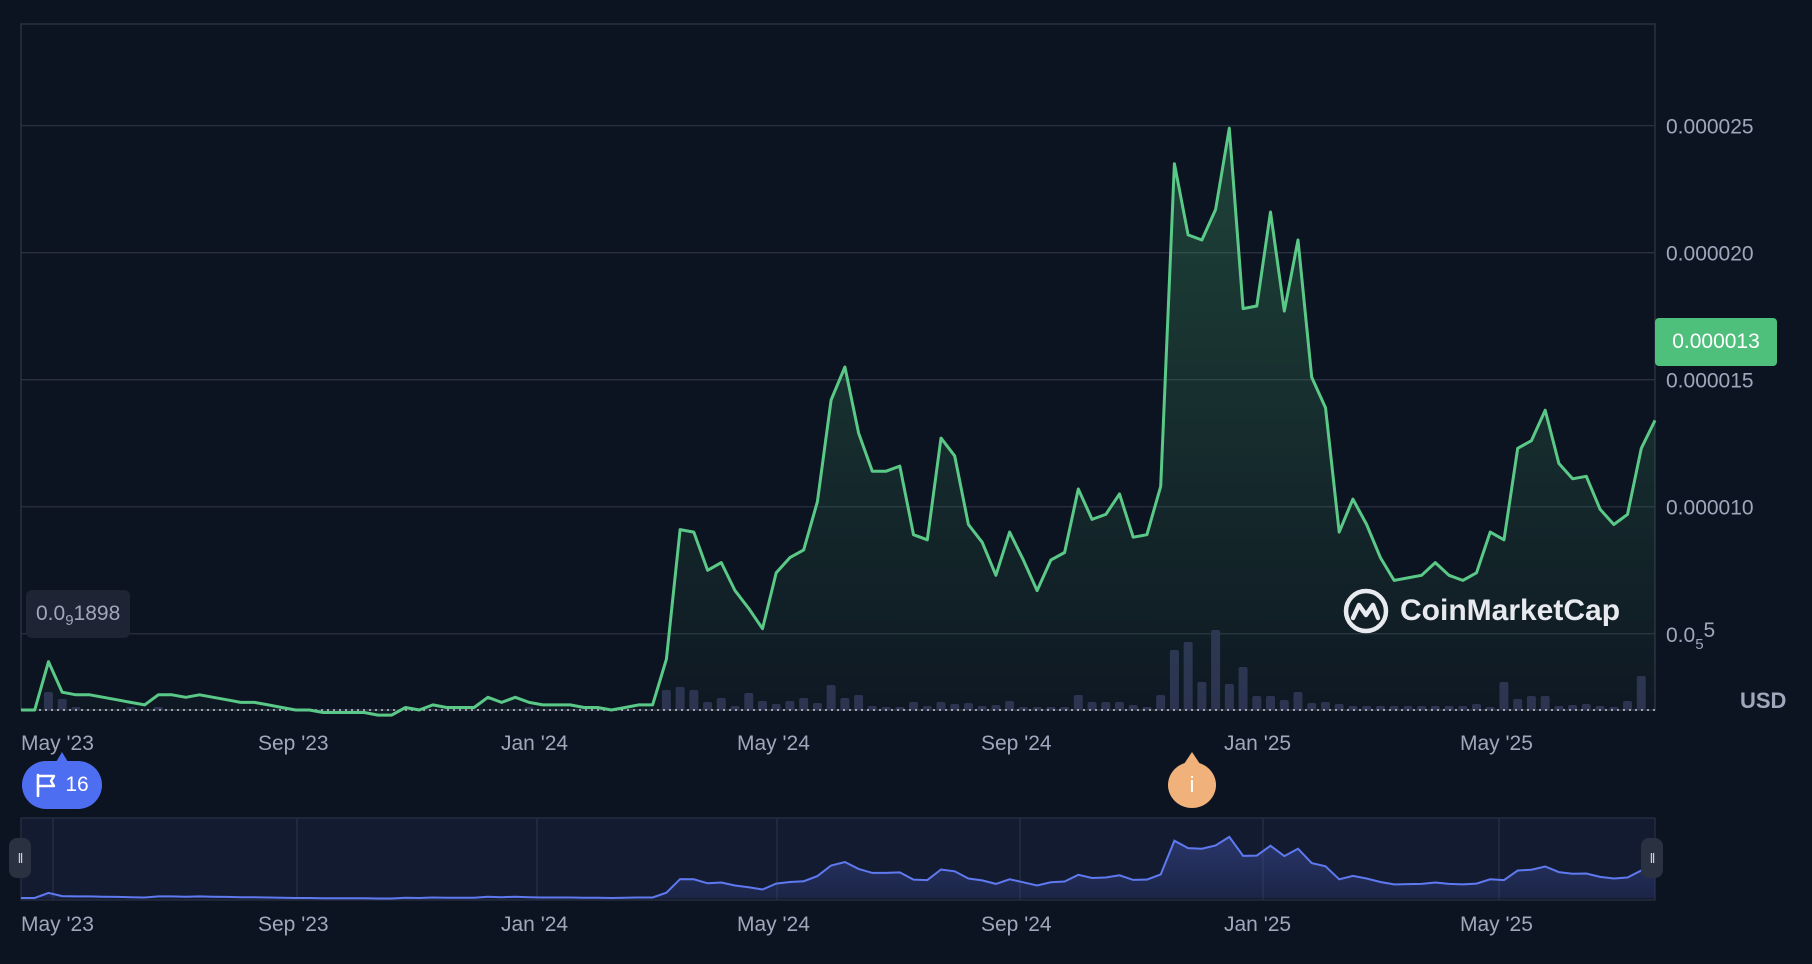 Image resolution: width=1812 pixels, height=964 pixels. I want to click on x-tick-label: May '23, so click(57, 743).